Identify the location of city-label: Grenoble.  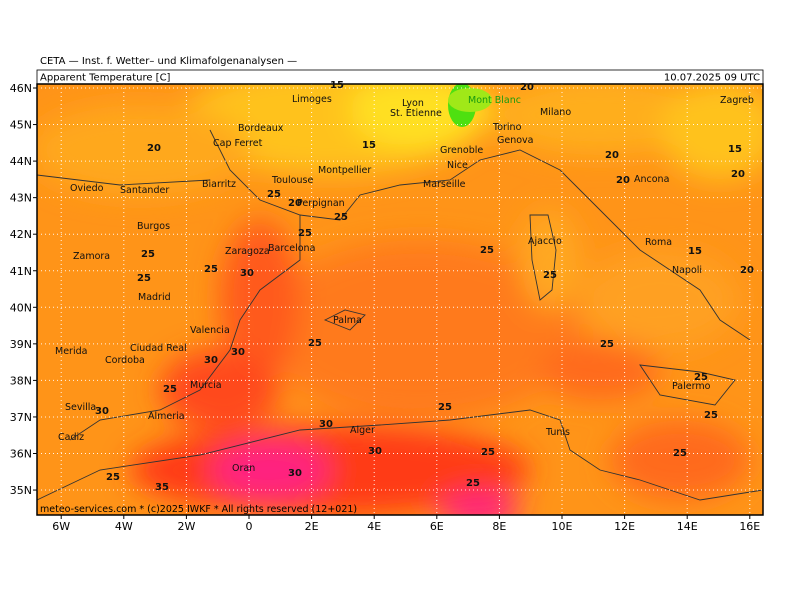
(461, 150).